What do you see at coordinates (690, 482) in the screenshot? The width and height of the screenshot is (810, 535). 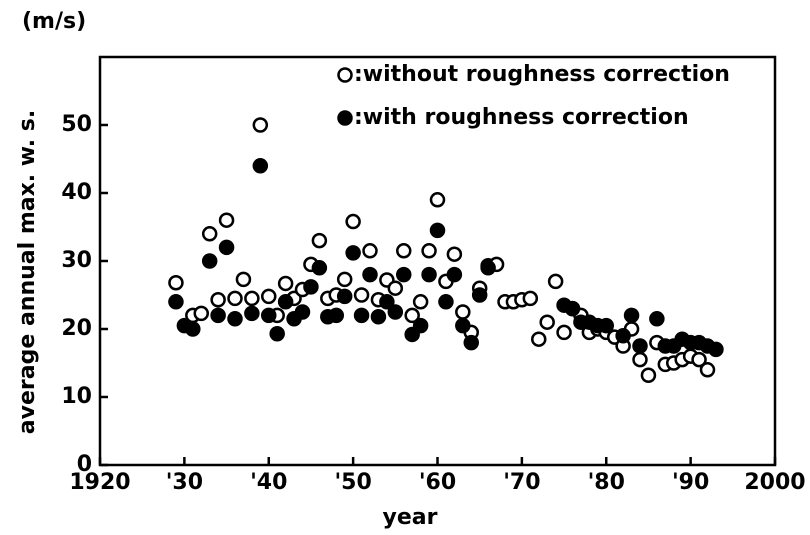 I see `x-tick-label: '90` at bounding box center [690, 482].